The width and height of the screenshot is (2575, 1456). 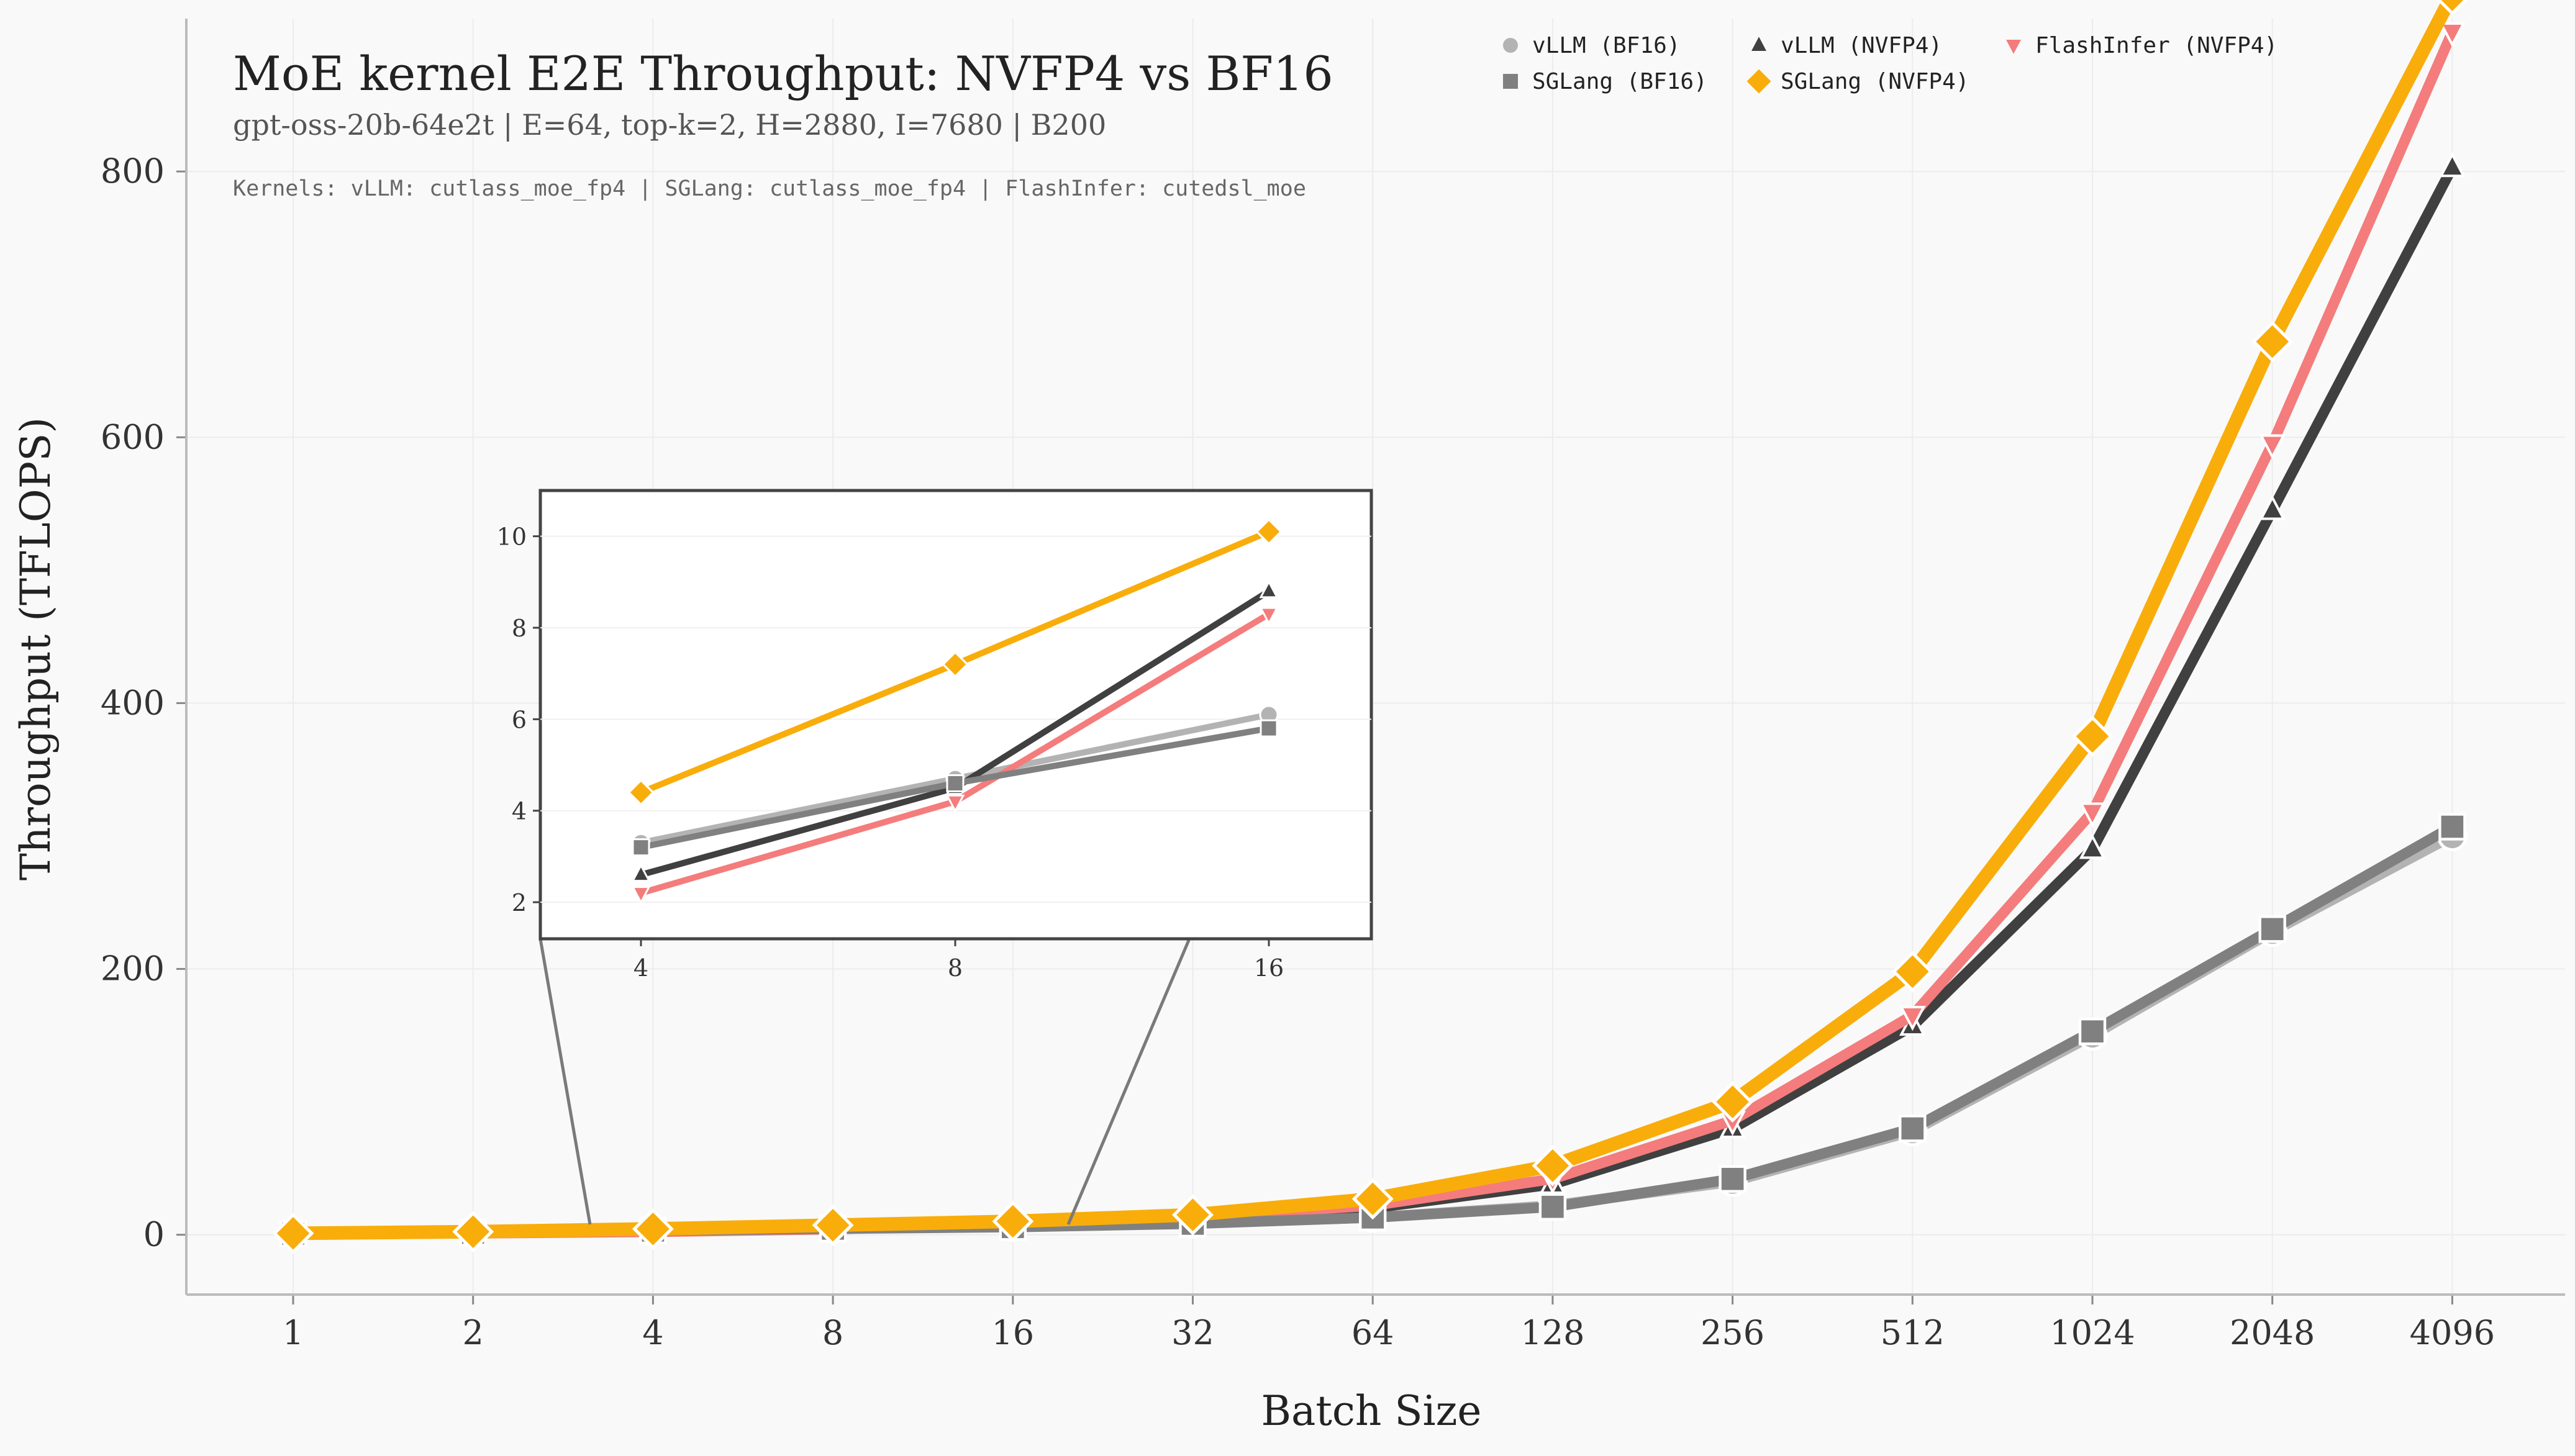 I want to click on inset-connector-lines, so click(x=864, y=1081).